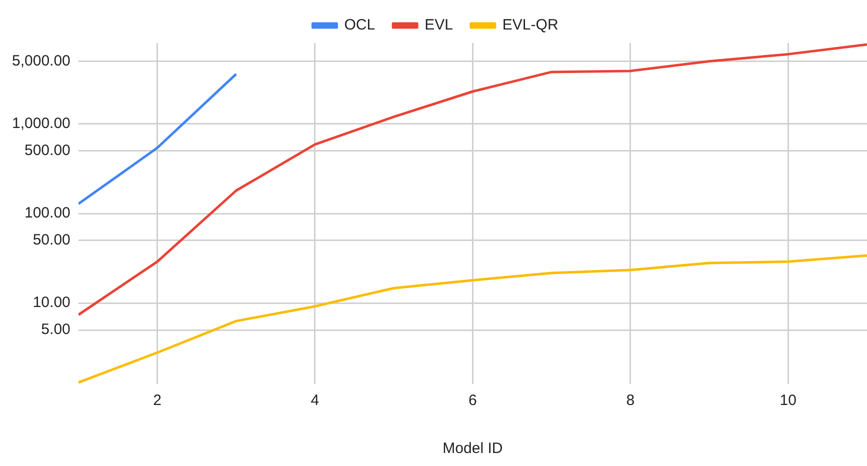 Image resolution: width=867 pixels, height=466 pixels. I want to click on x-axis-title: Model ID, so click(472, 449).